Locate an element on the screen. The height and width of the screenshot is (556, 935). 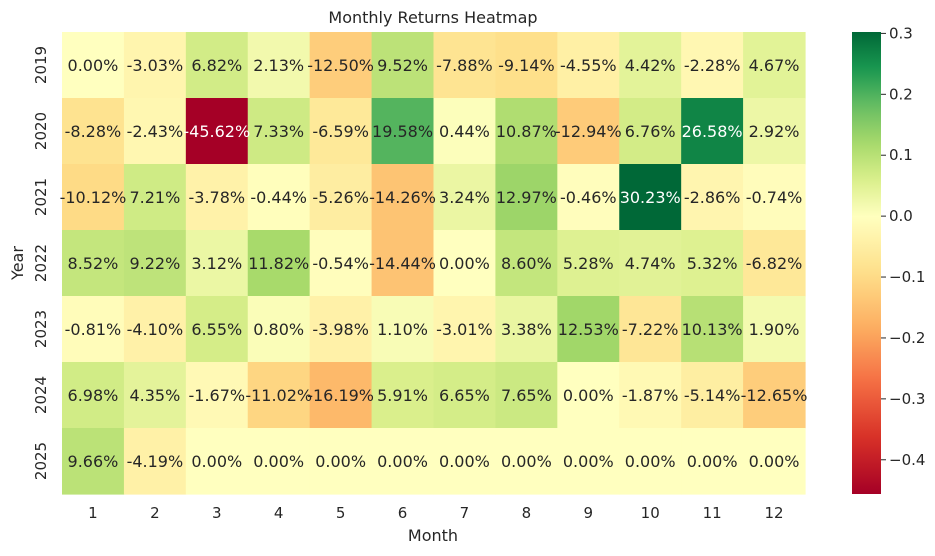
cell-value-label: -0.46% is located at coordinates (588, 197).